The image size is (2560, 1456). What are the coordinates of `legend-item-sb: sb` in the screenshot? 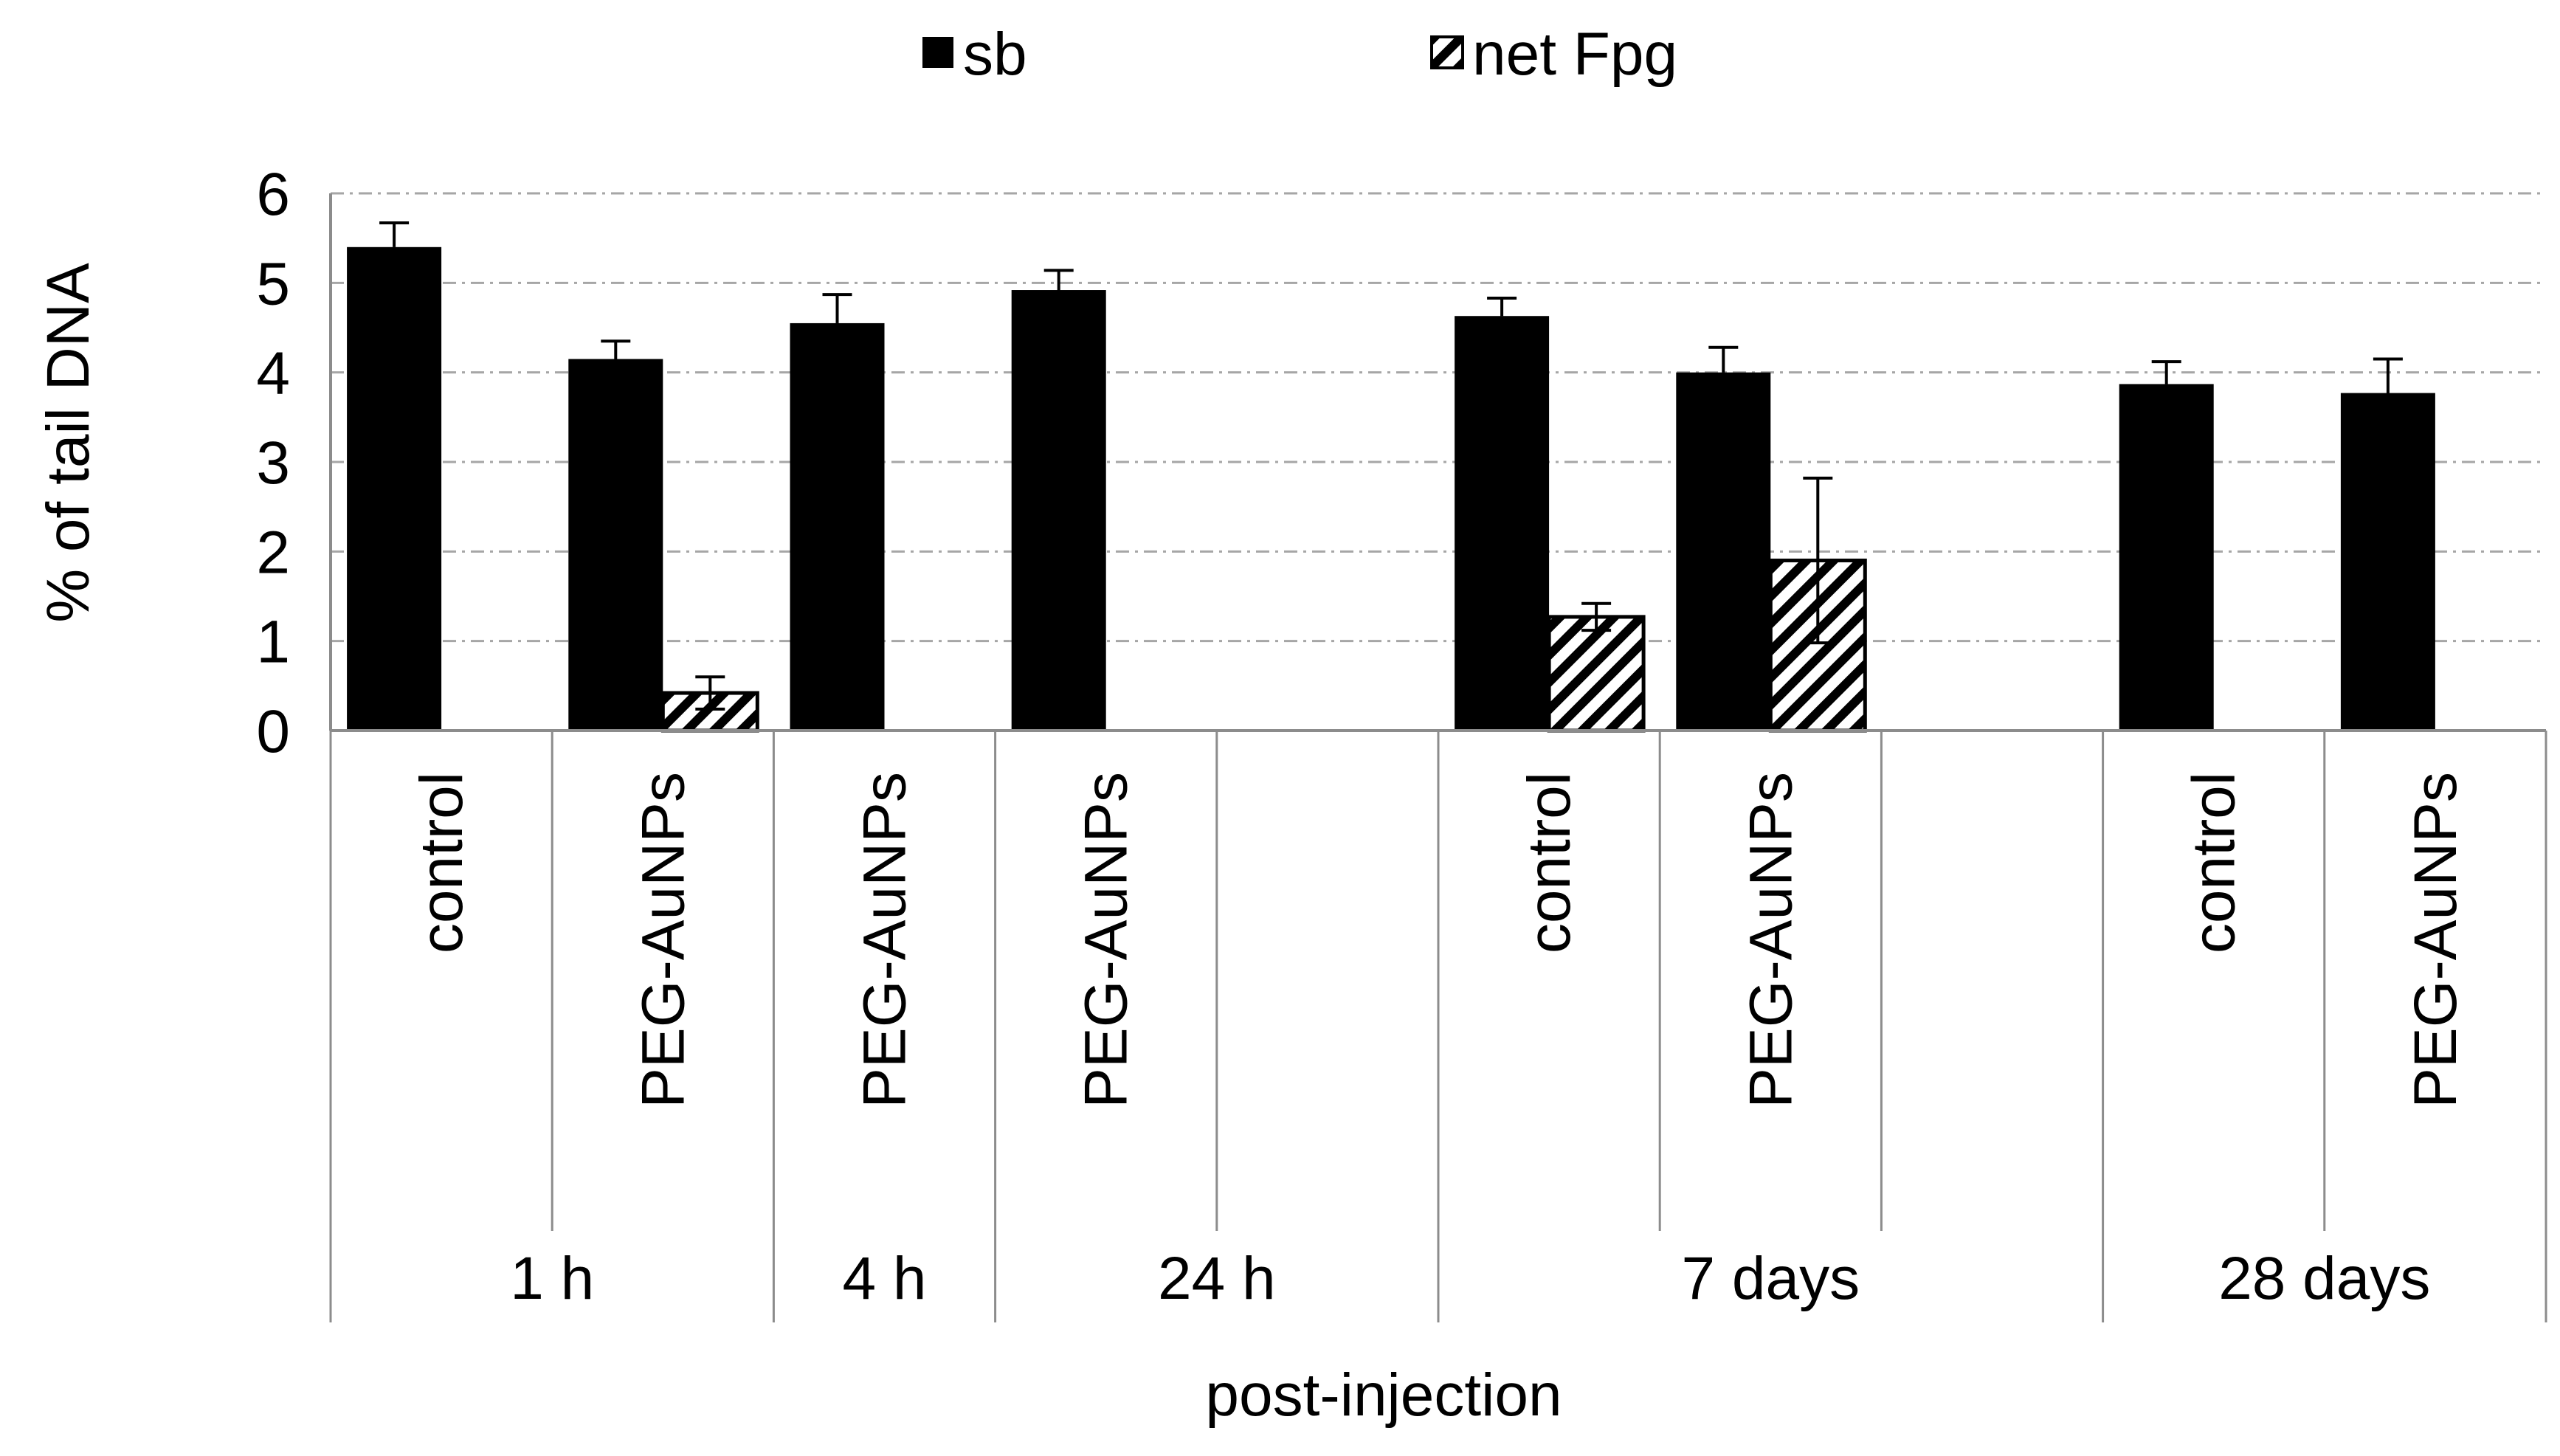 It's located at (974, 54).